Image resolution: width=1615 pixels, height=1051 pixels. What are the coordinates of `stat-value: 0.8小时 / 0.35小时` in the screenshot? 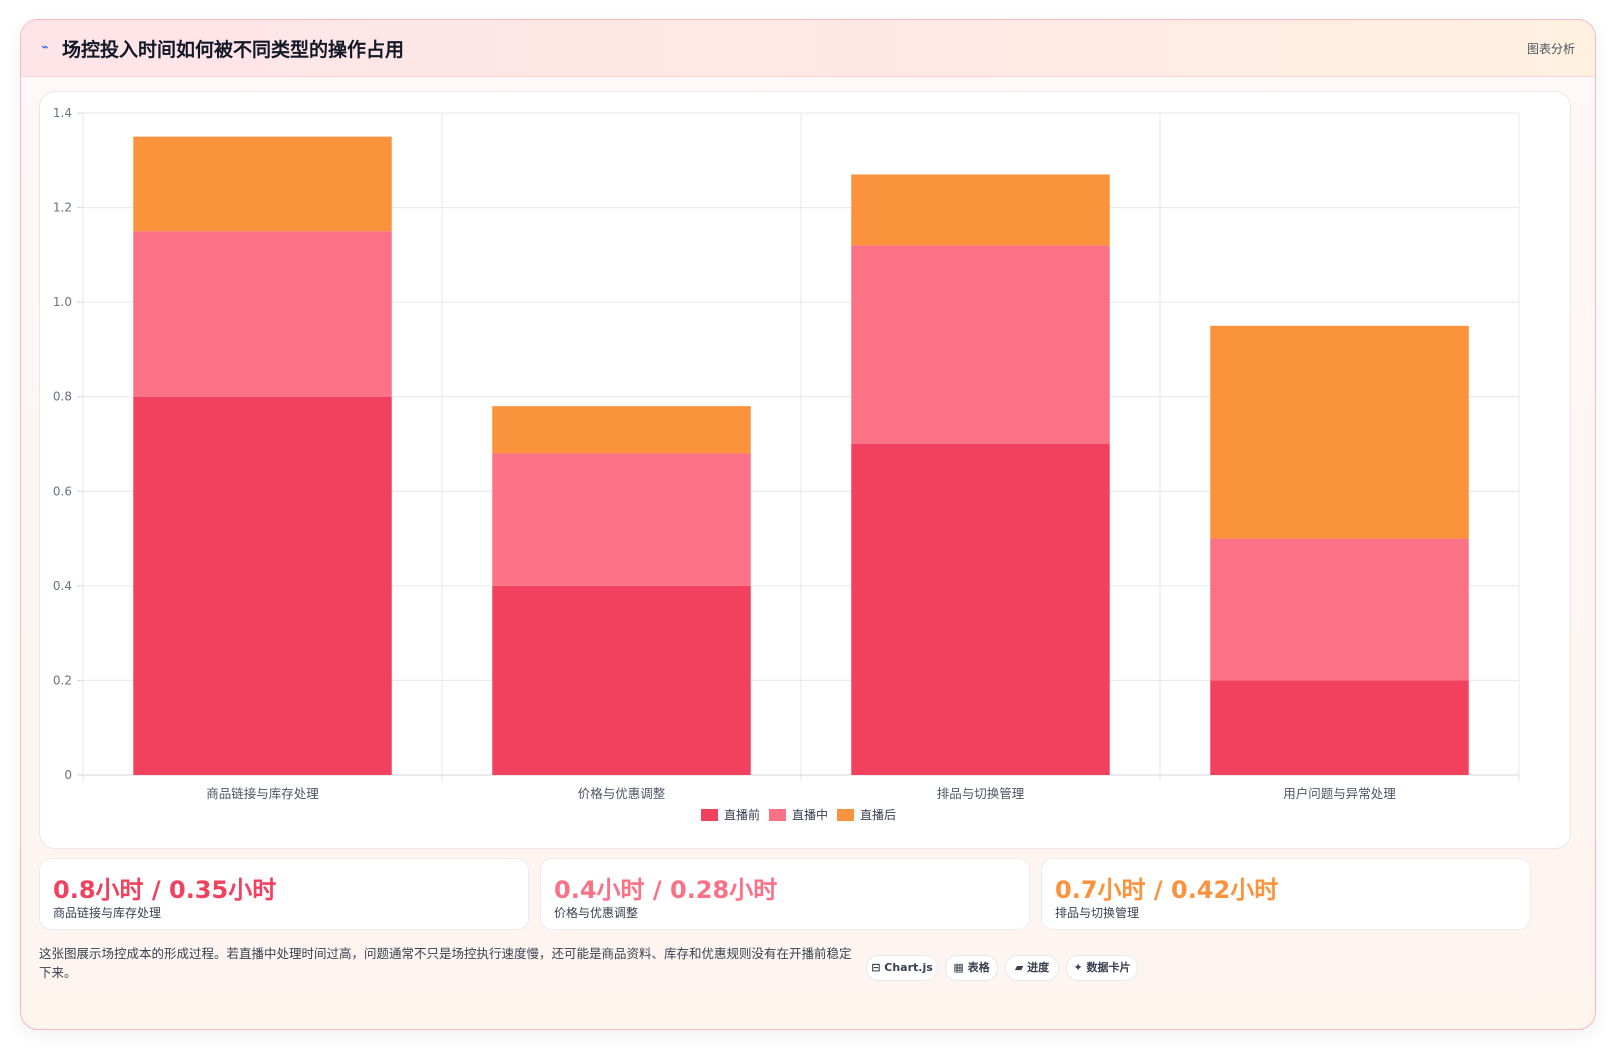 It's located at (165, 890).